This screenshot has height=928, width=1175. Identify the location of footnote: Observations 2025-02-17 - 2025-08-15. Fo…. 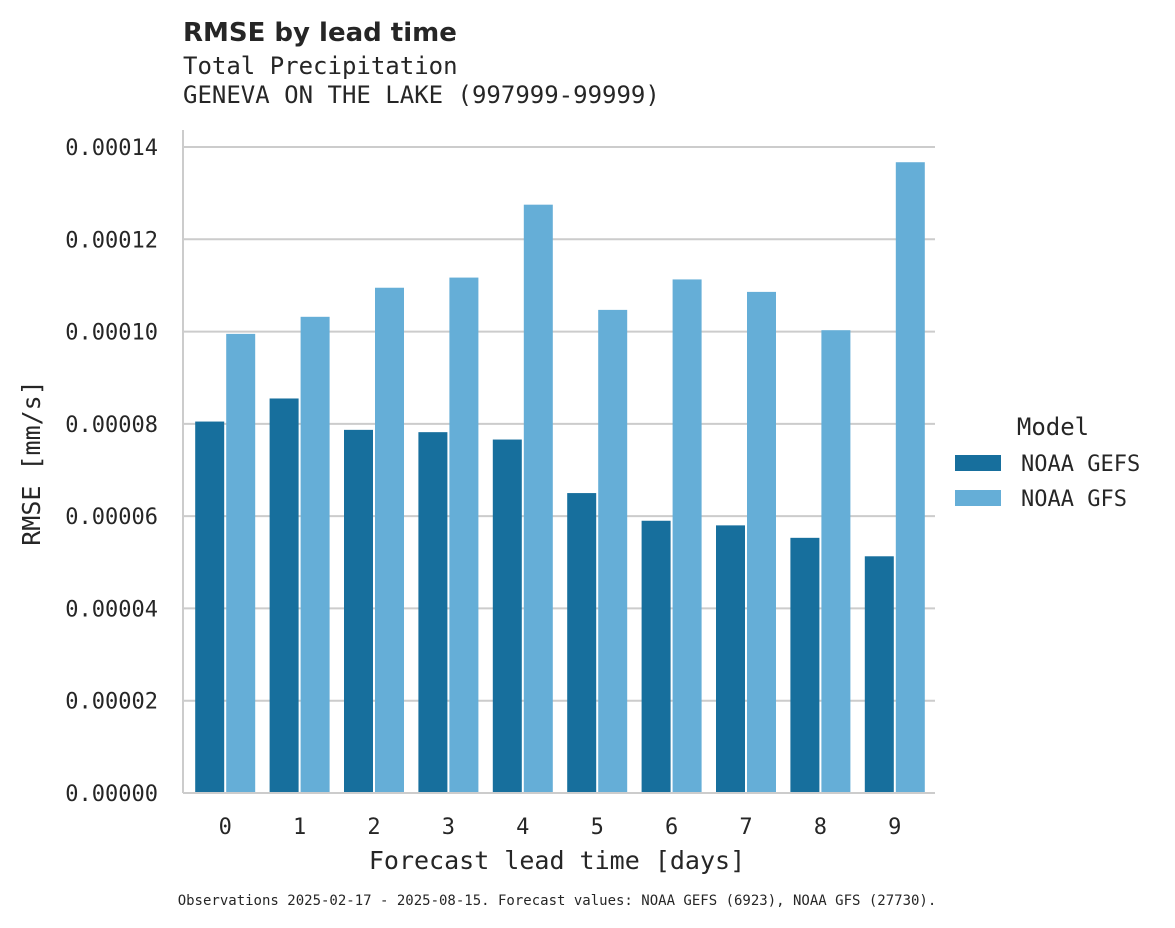
(557, 901).